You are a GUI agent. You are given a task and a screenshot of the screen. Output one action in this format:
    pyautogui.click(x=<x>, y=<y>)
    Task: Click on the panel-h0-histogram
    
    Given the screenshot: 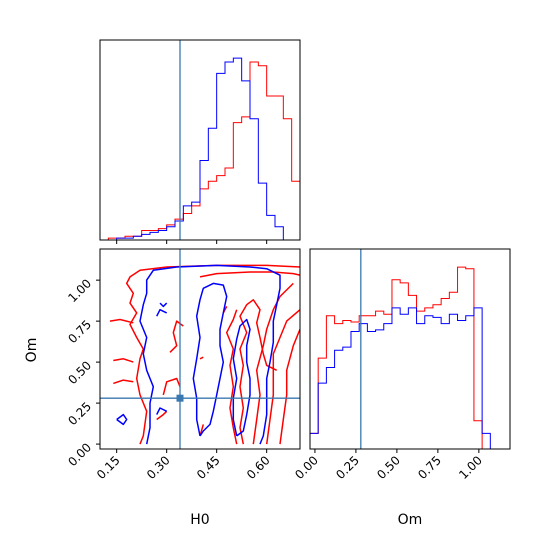 What is the action you would take?
    pyautogui.click(x=200, y=141)
    